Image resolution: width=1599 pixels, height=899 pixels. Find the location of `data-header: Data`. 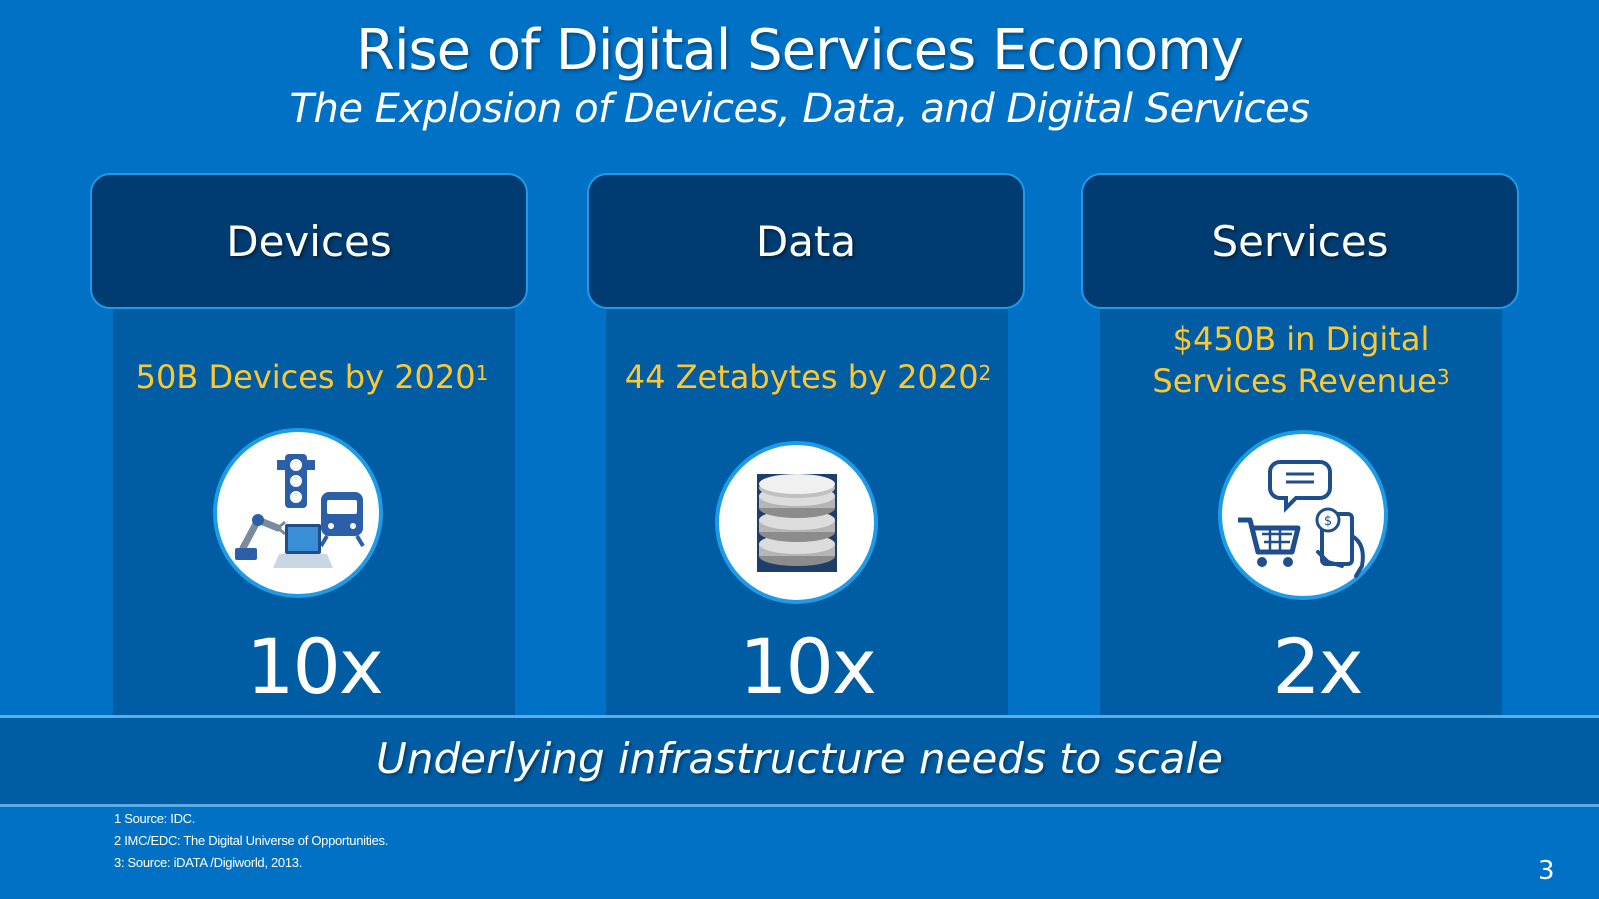

data-header: Data is located at coordinates (806, 241).